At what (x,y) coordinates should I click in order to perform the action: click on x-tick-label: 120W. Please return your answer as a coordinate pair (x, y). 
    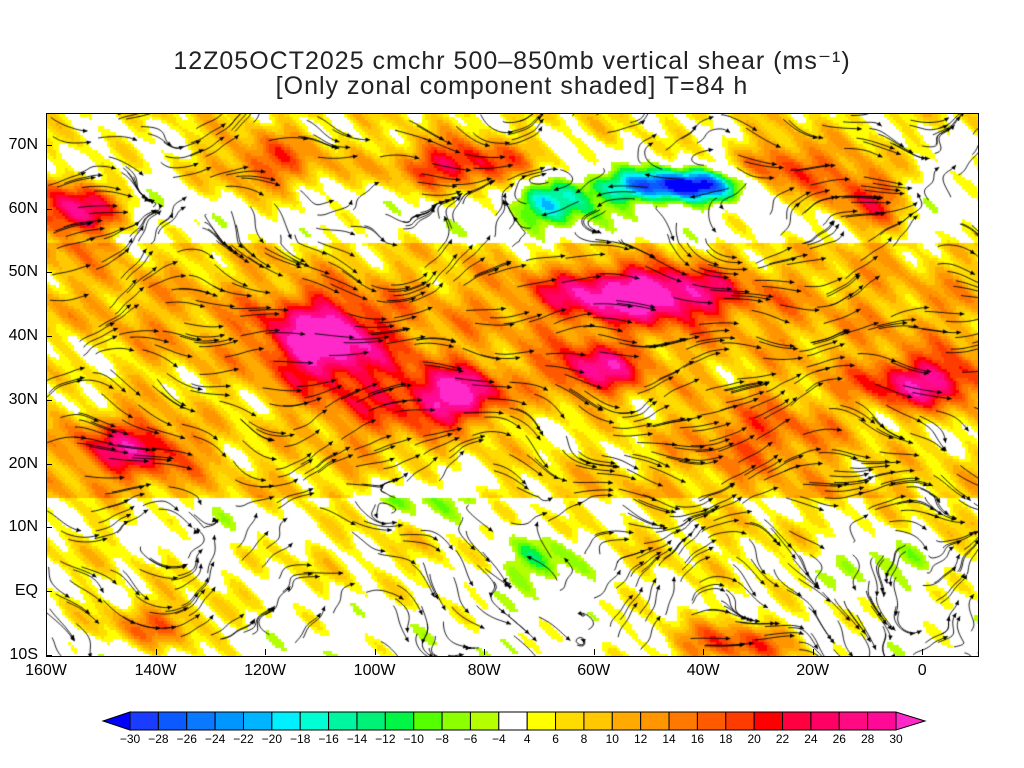
    Looking at the image, I should click on (265, 670).